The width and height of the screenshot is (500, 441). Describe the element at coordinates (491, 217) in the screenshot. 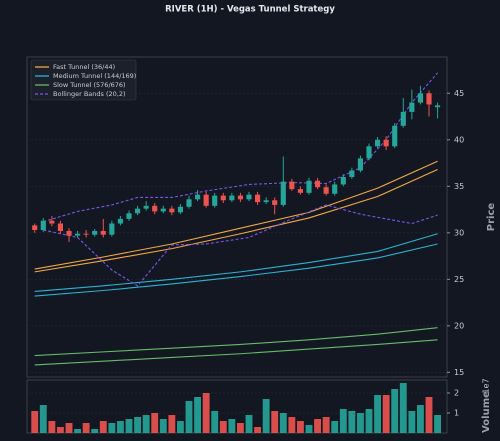

I see `y-axis-label: Price` at that location.